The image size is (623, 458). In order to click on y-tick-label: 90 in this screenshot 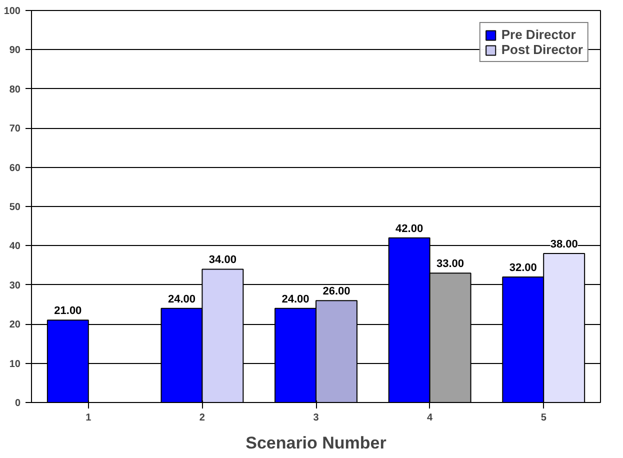, I will do `click(15, 50)`.